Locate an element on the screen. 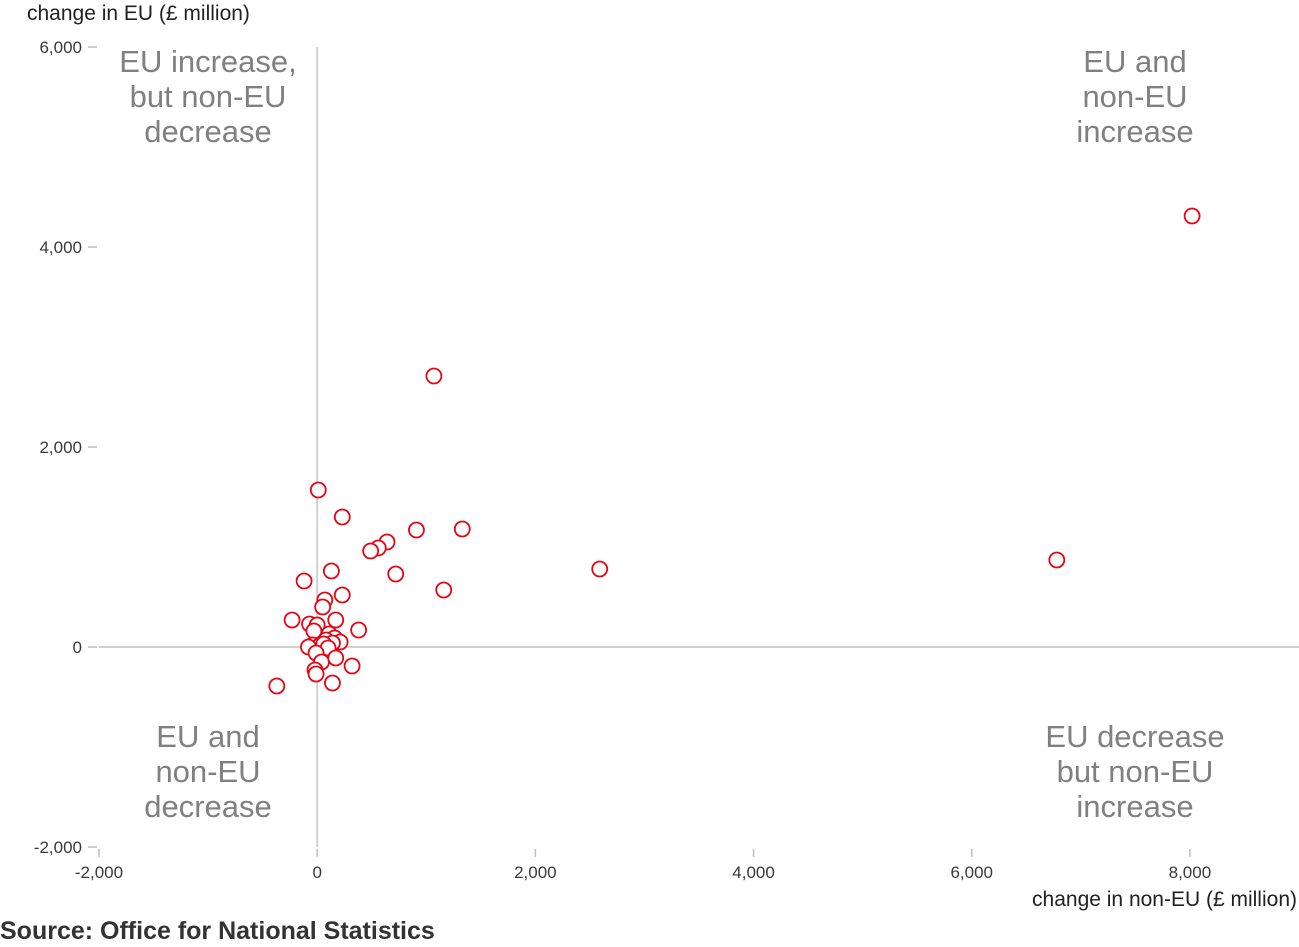 This screenshot has width=1299, height=947. quadrant-label-bottom-left-line: non-EU is located at coordinates (207, 771).